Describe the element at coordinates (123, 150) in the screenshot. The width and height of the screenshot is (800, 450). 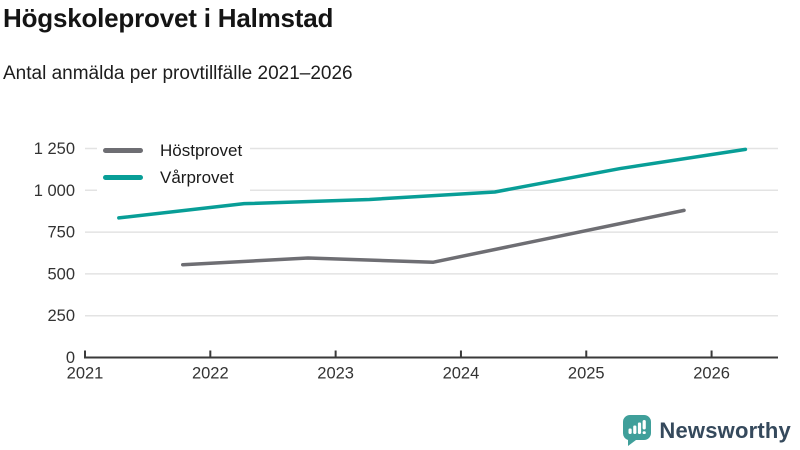
I see `legend-swatch-hostprovet` at that location.